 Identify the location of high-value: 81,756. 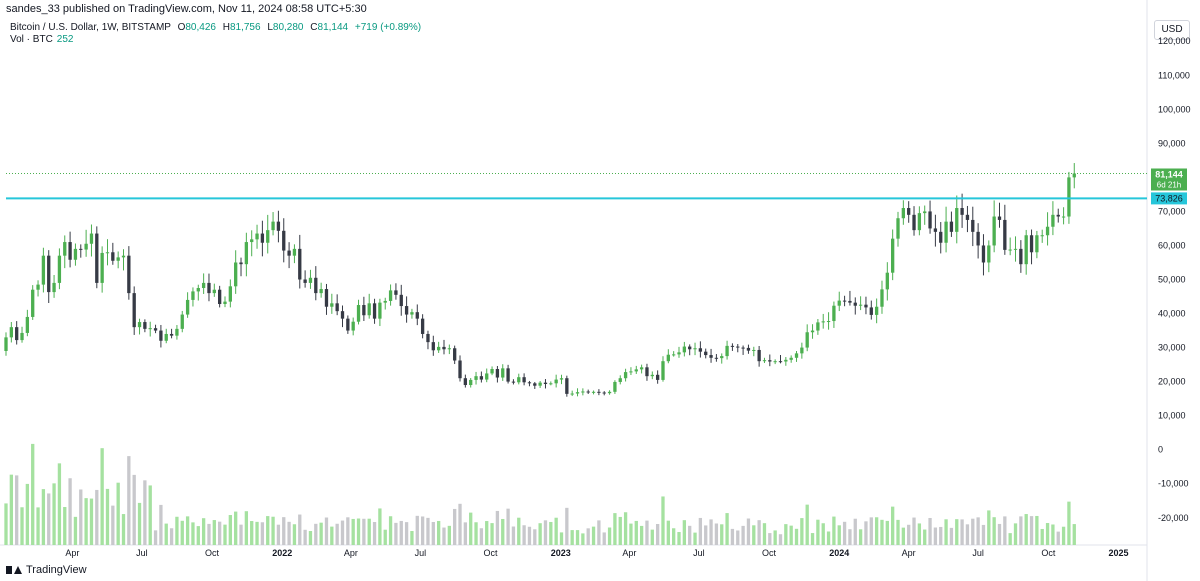
(245, 27).